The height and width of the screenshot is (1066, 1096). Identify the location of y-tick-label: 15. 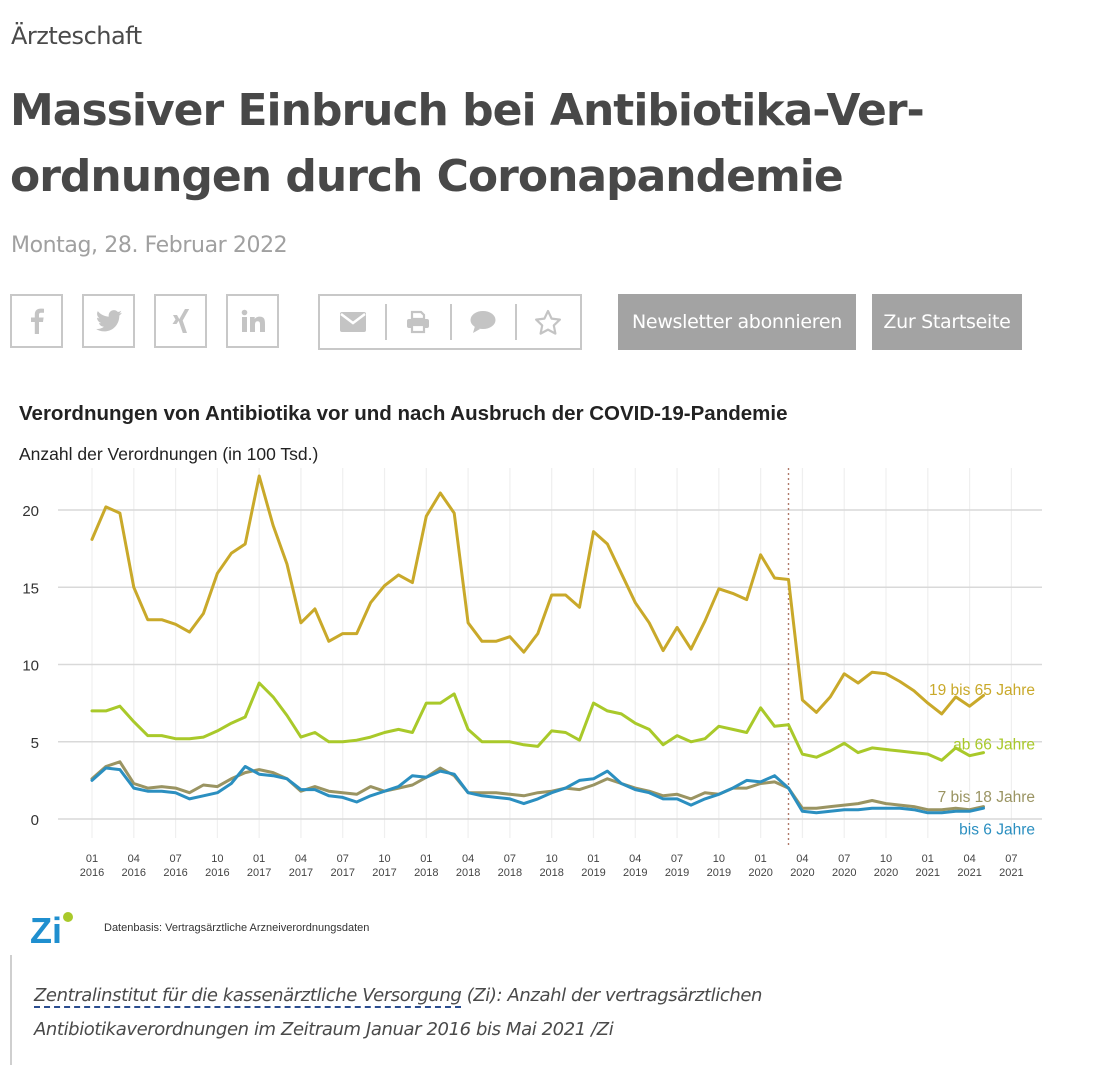
(30, 588).